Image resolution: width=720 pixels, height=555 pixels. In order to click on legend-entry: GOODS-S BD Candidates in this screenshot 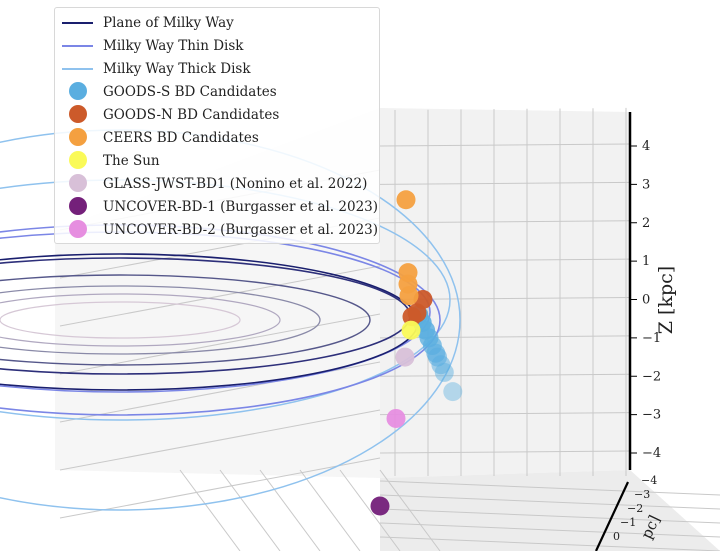, I will do `click(217, 91)`.